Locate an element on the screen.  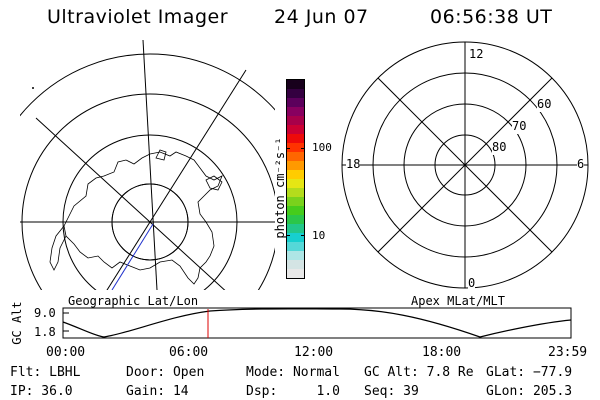
apex-map-label: Apex MLat/MLT is located at coordinates (458, 301).